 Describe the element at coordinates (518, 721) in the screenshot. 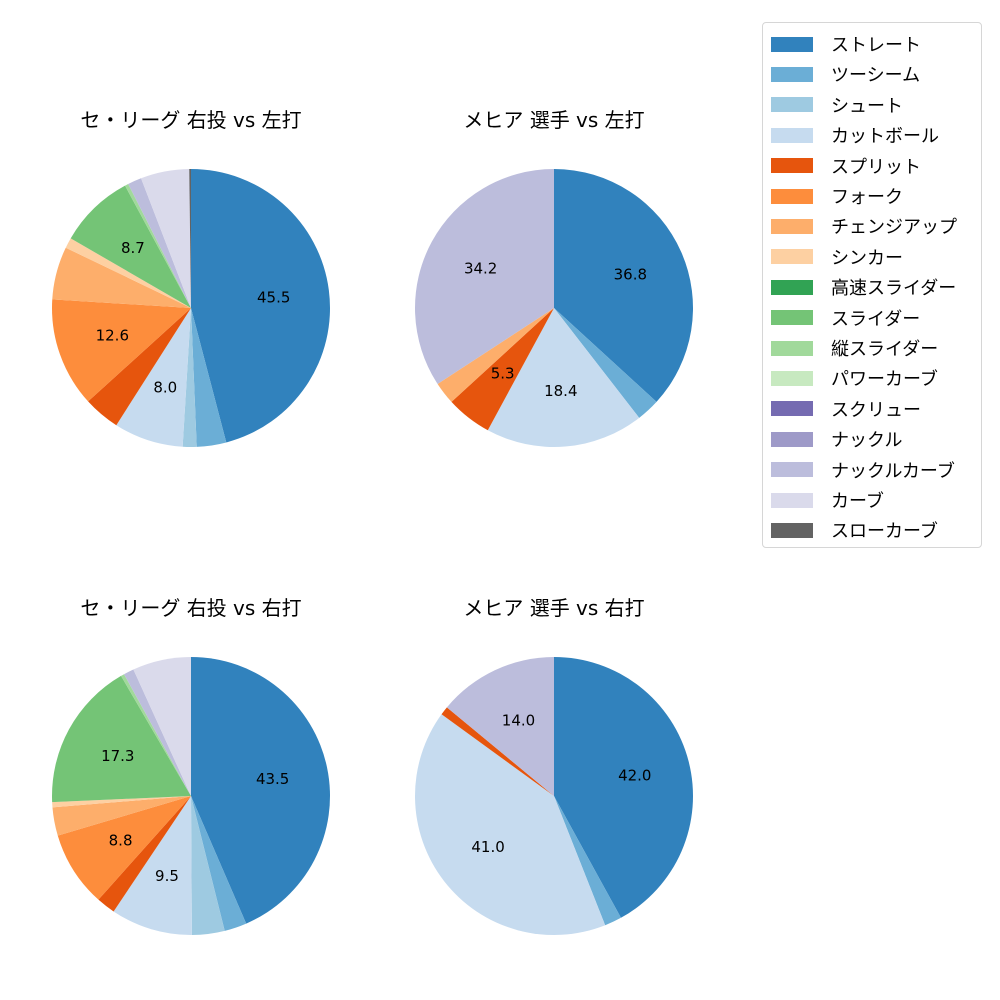

I see `slice-percent-label: 14.0` at that location.